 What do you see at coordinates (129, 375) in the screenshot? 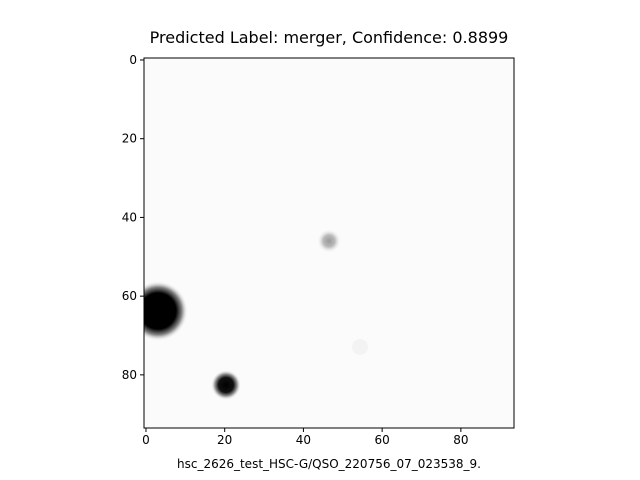
I see `y-tick-label: 80` at bounding box center [129, 375].